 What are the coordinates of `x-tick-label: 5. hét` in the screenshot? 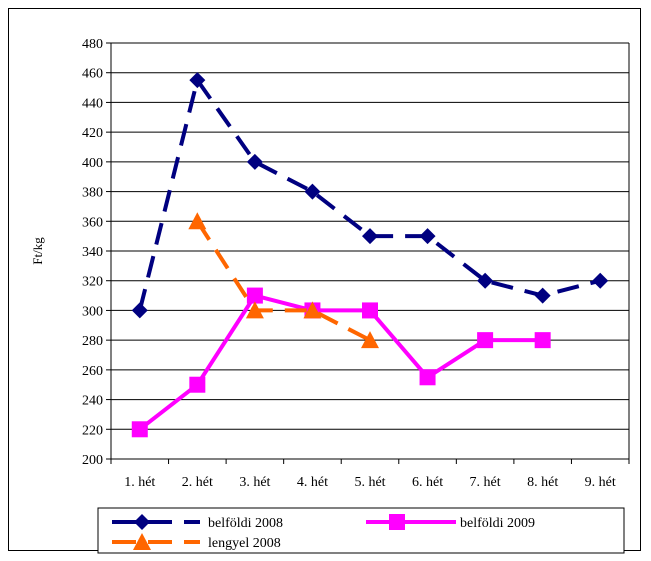 It's located at (369, 482).